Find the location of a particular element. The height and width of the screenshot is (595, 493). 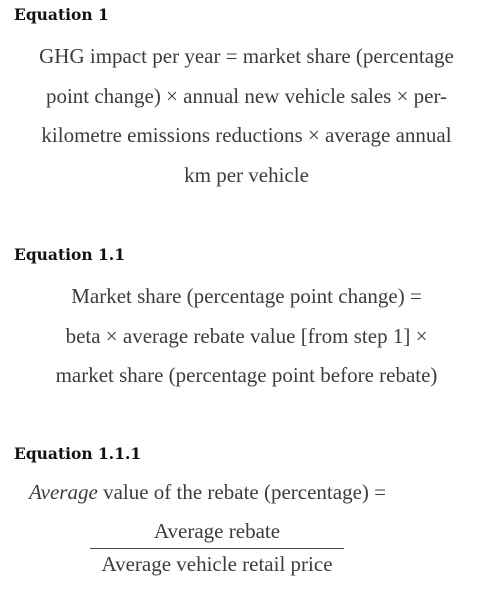

equation-1-1-heading: Equation 1.1 is located at coordinates (69, 254).